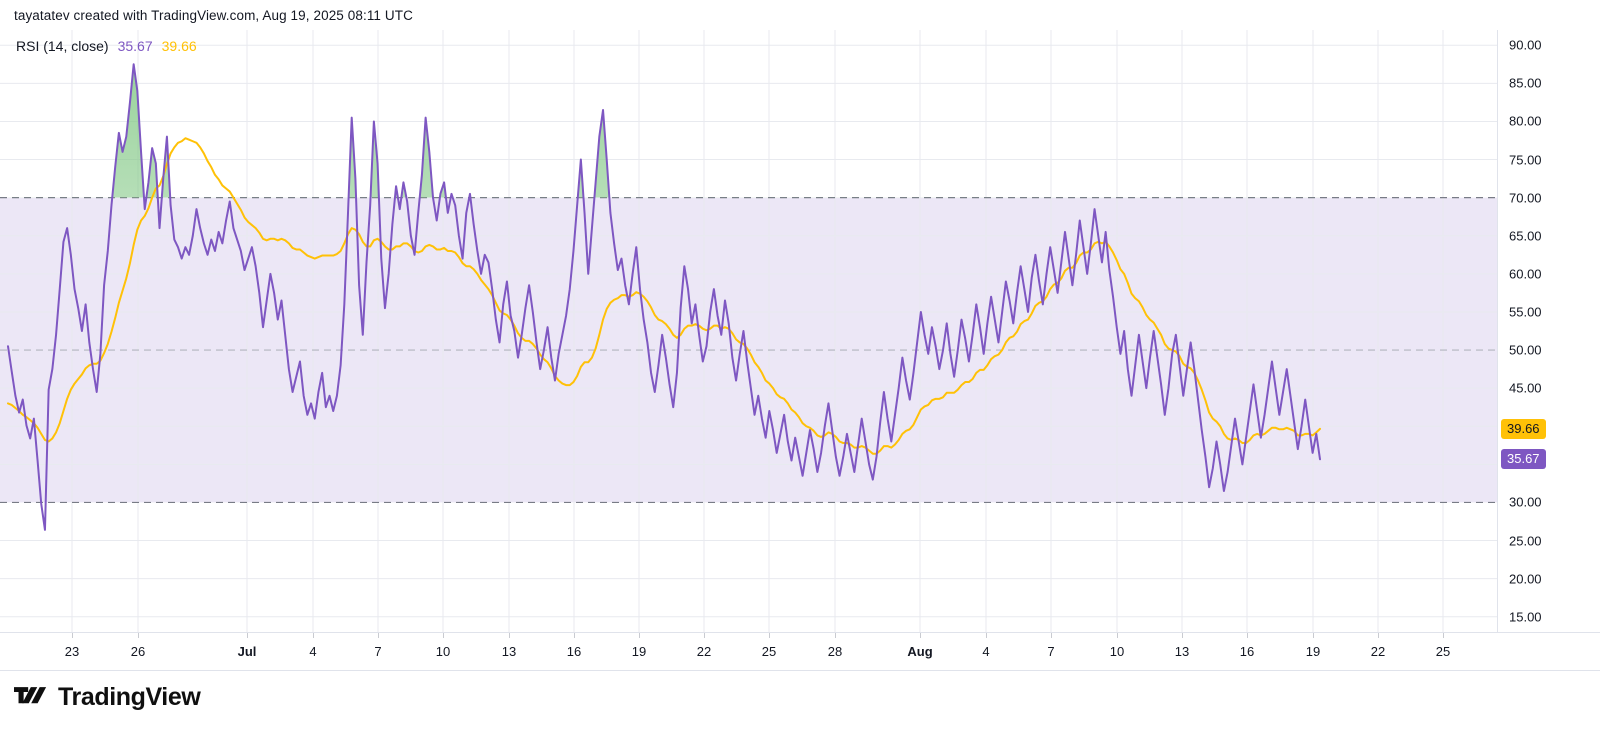 Image resolution: width=1600 pixels, height=745 pixels. Describe the element at coordinates (179, 46) in the screenshot. I see `legend-ma-value: 39.66` at that location.